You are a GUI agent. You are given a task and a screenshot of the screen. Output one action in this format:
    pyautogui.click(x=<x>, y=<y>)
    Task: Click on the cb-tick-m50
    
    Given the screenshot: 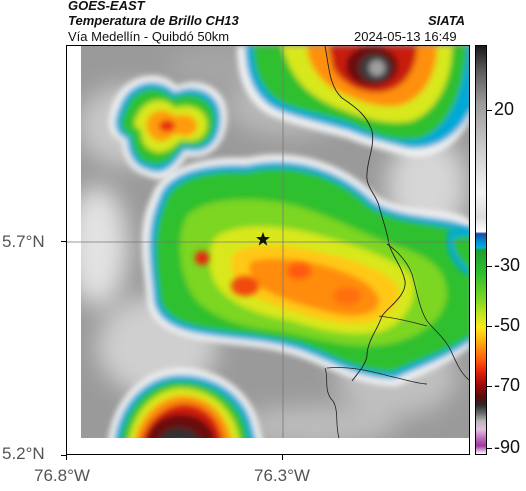 What is the action you would take?
    pyautogui.click(x=489, y=326)
    